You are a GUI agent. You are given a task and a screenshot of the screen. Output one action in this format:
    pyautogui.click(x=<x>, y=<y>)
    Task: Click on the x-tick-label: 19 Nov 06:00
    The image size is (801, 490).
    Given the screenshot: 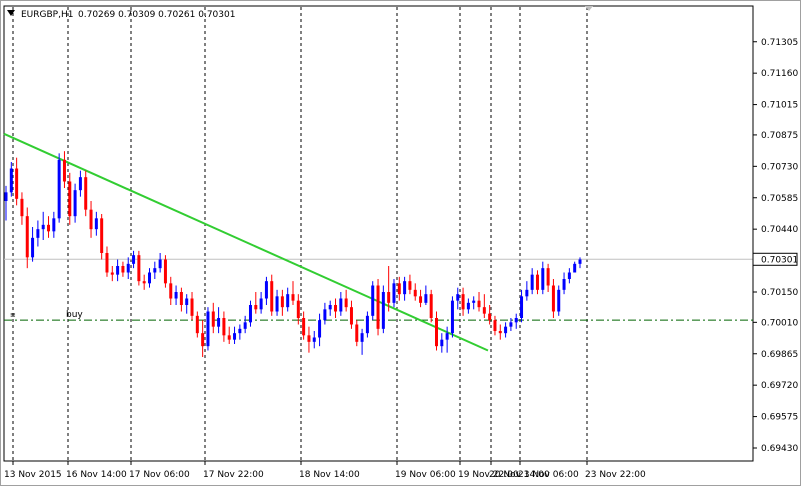 What is the action you would take?
    pyautogui.click(x=425, y=475)
    